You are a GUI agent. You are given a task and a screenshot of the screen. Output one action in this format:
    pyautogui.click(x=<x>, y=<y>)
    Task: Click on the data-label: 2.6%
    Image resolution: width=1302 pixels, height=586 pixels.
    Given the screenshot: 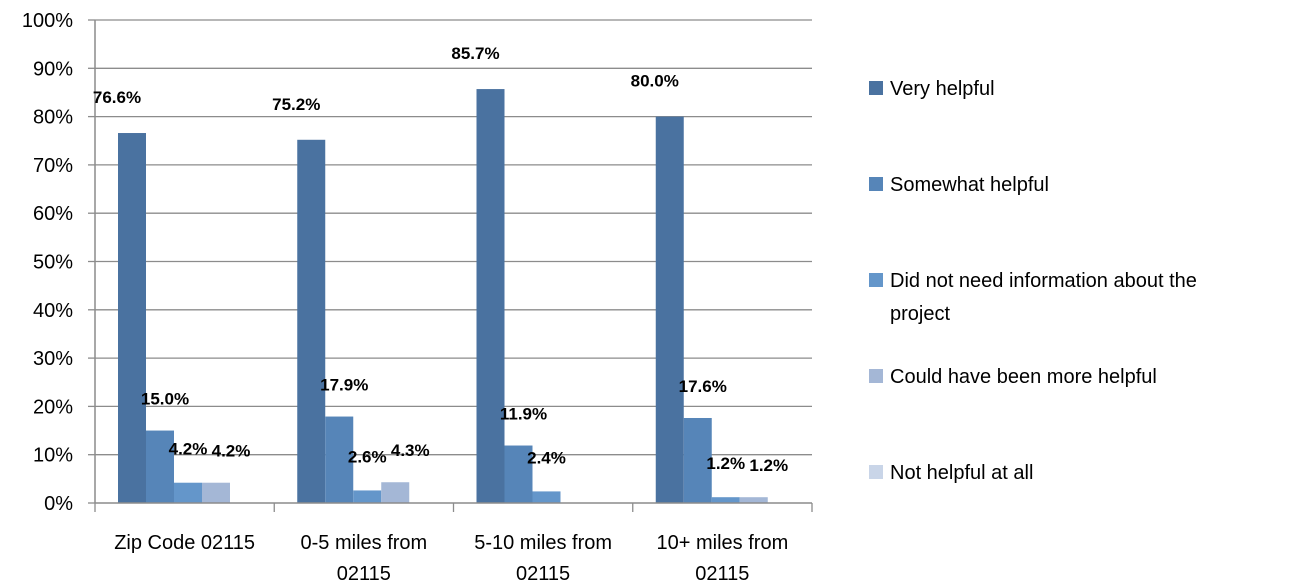 What is the action you would take?
    pyautogui.click(x=367, y=456)
    